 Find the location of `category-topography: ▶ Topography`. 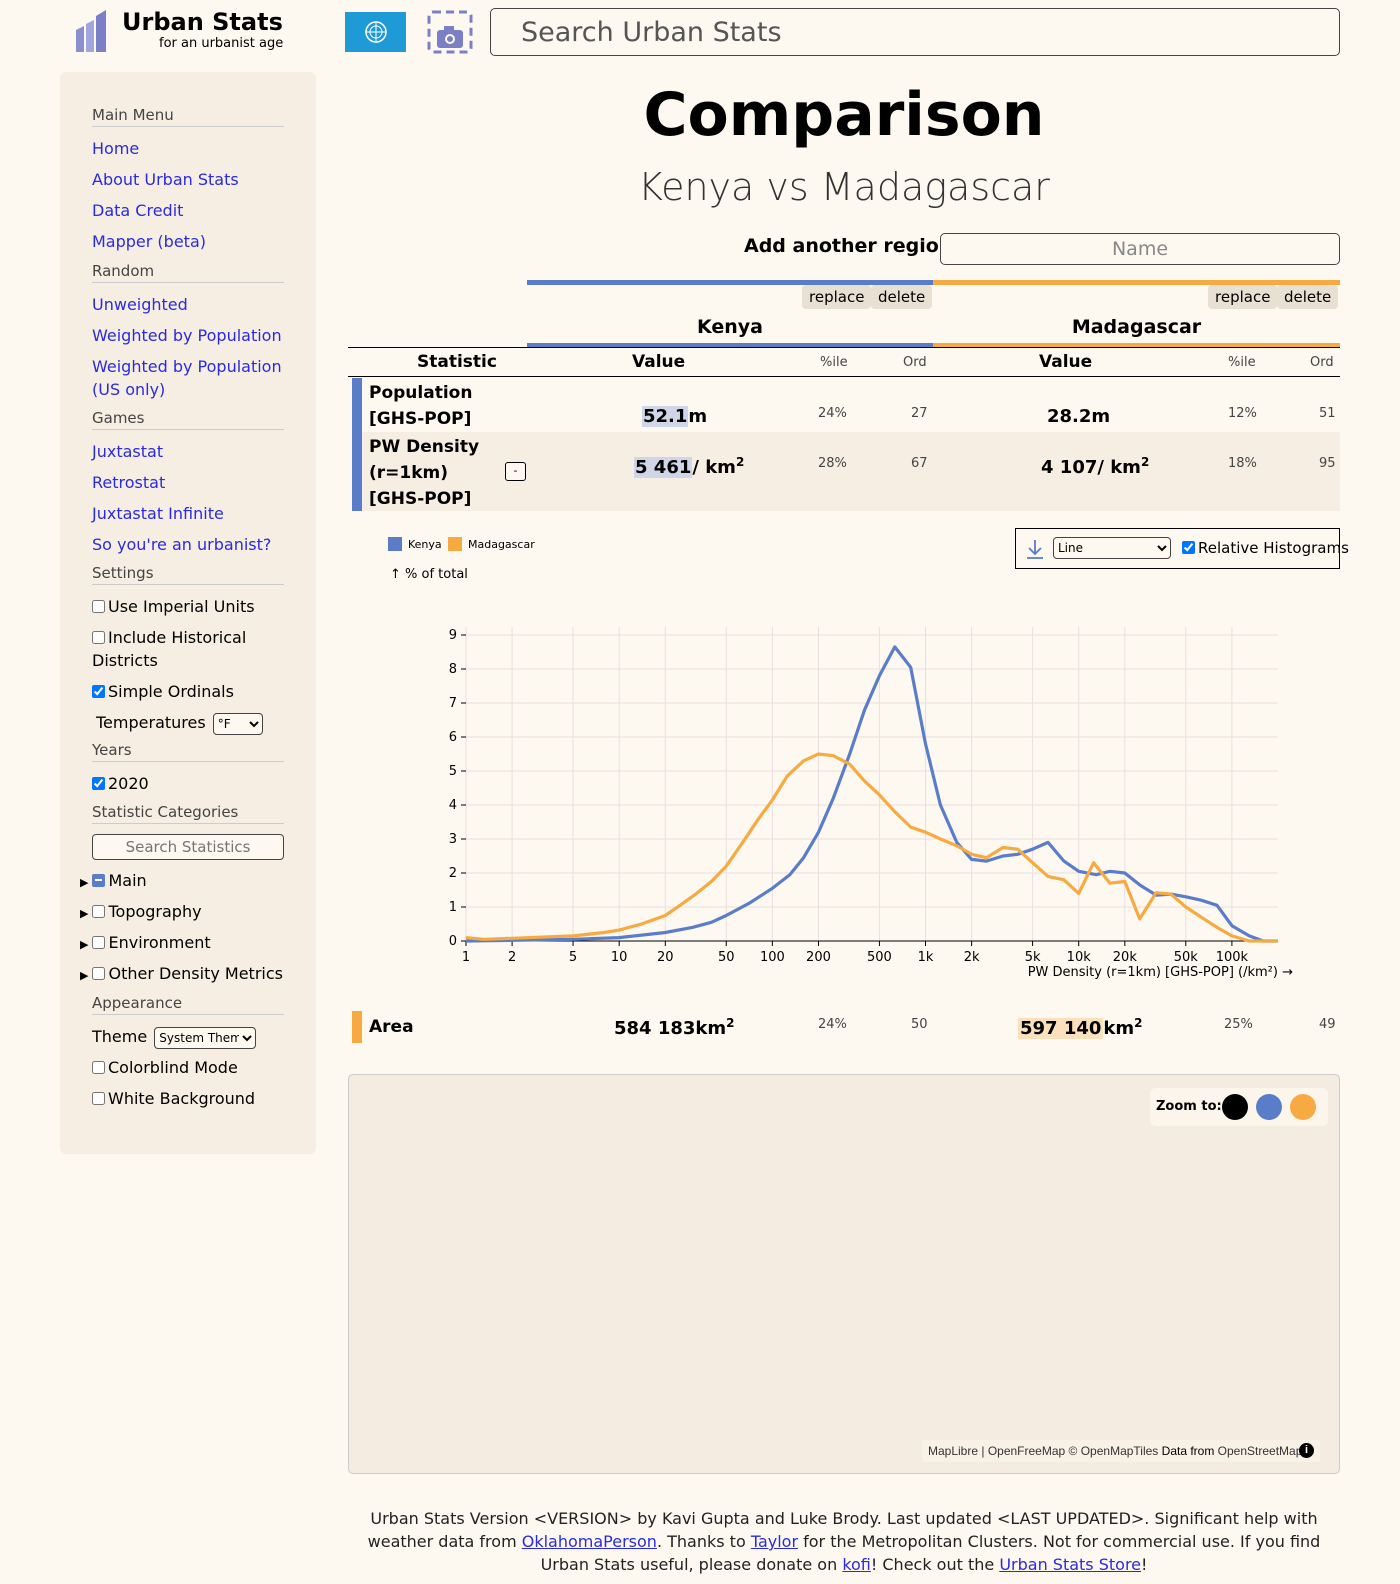

category-topography: ▶ Topography is located at coordinates (141, 911).